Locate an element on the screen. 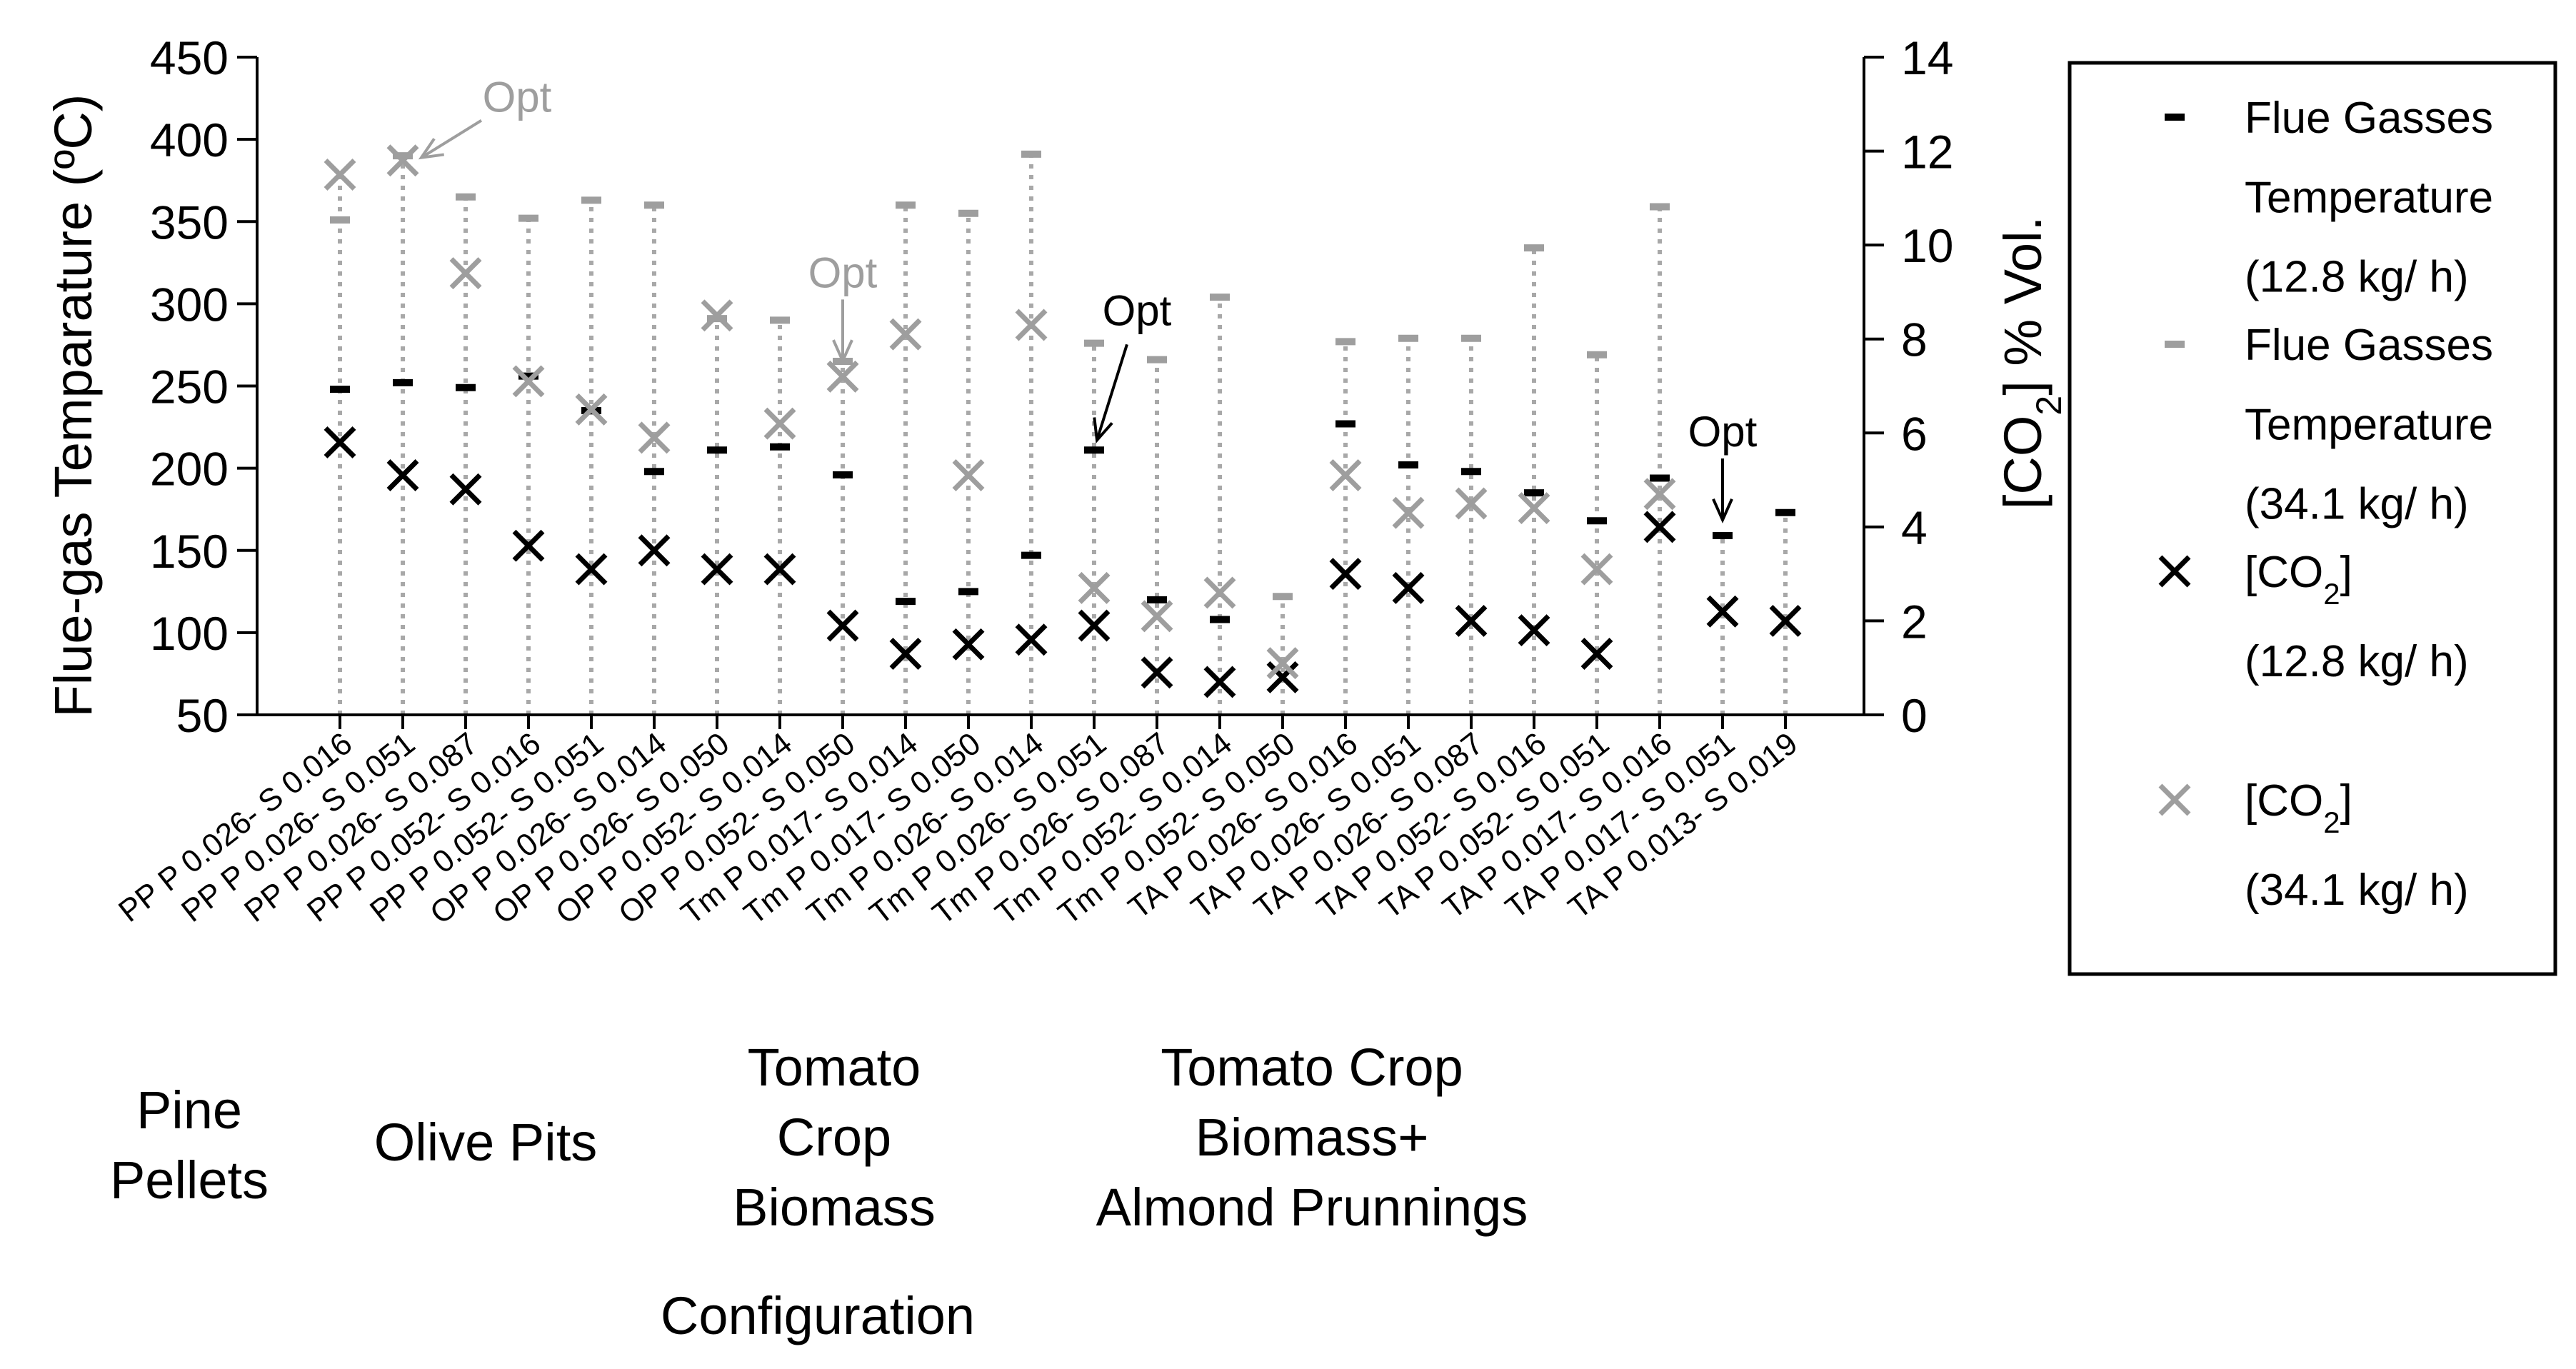 Image resolution: width=2576 pixels, height=1369 pixels. group-label-line: Pellets is located at coordinates (189, 1180).